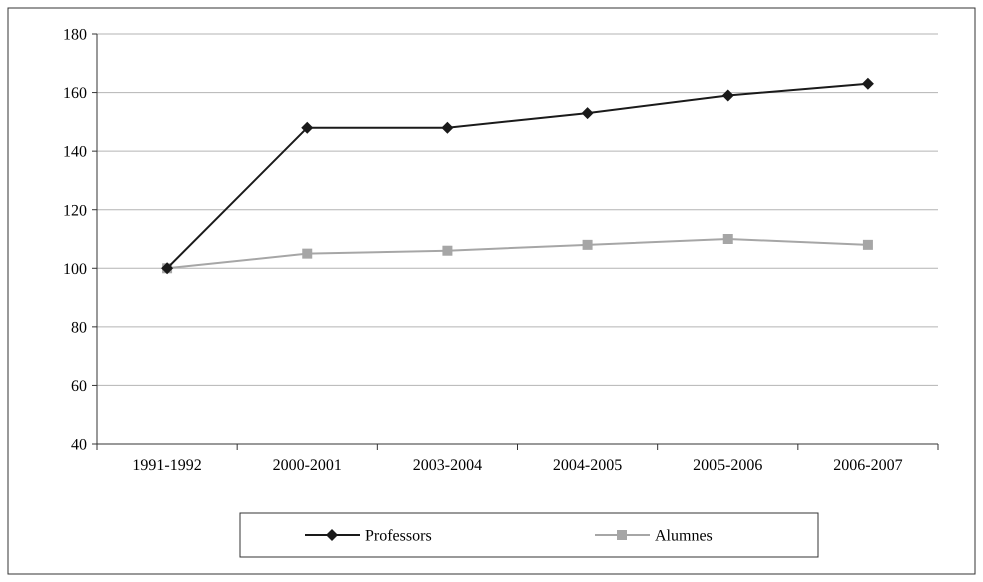 This screenshot has height=582, width=983. Describe the element at coordinates (307, 465) in the screenshot. I see `x-tick-label: 2000-2001` at that location.